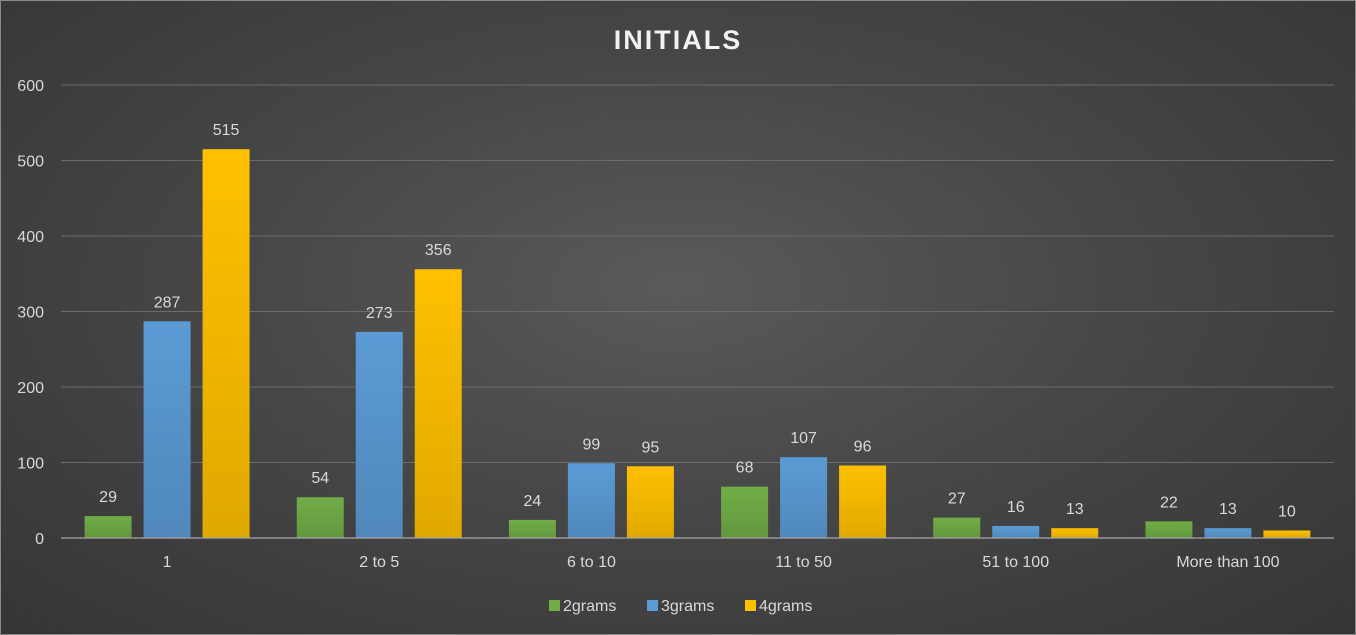 This screenshot has height=635, width=1356. I want to click on data-label: 24, so click(533, 501).